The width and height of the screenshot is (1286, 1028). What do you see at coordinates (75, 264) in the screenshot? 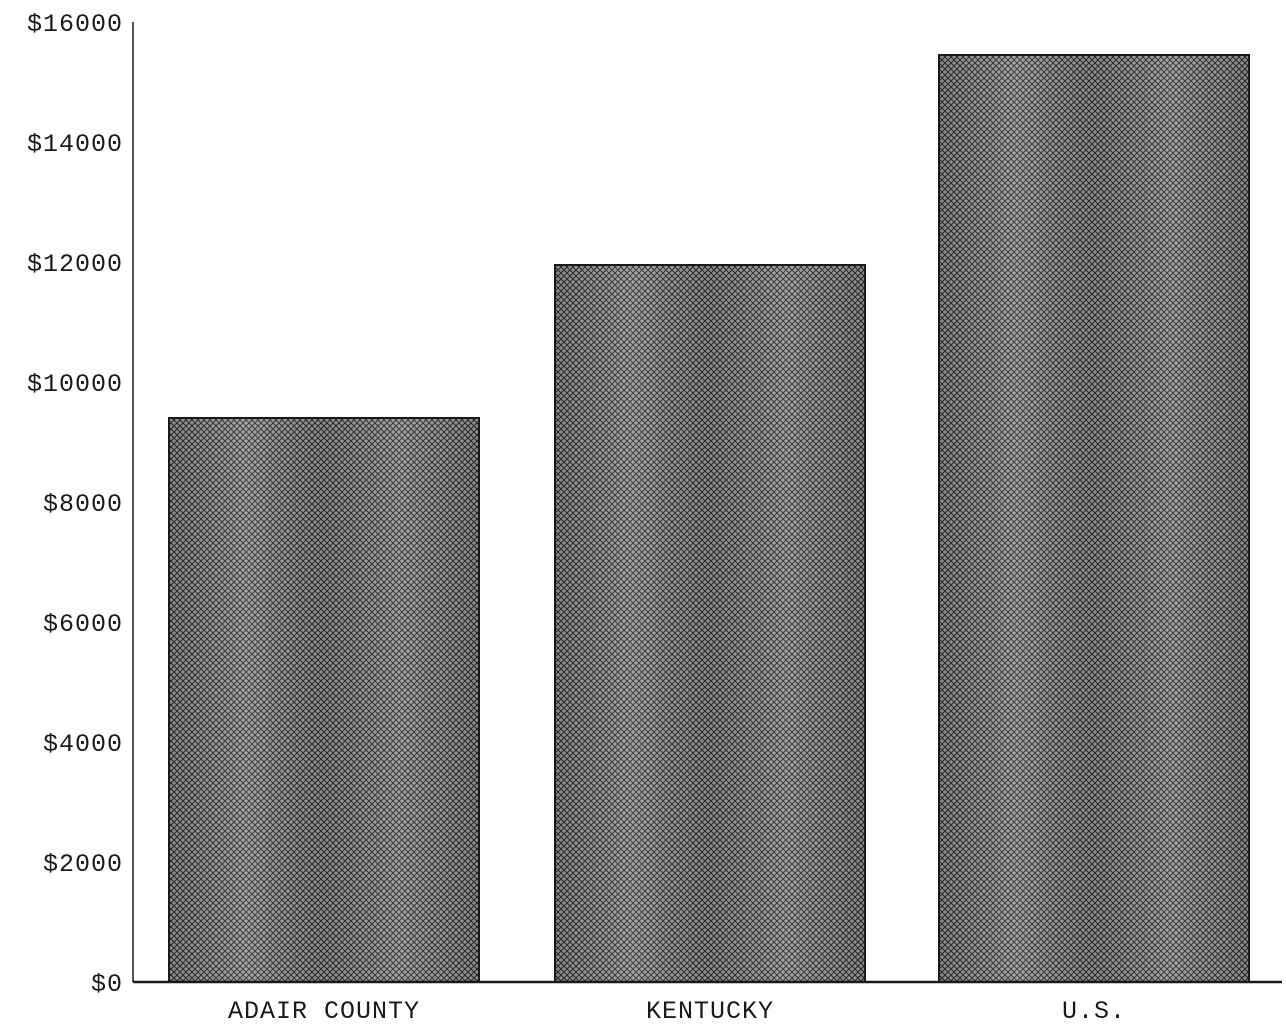
I see `y-tick-label: $12000` at bounding box center [75, 264].